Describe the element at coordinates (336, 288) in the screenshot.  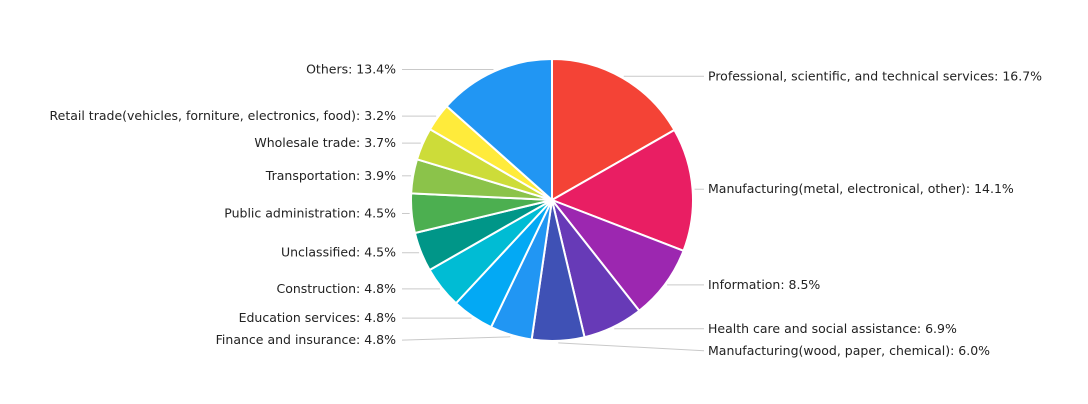
I see `slice-label-8: Construction: 4.8%` at that location.